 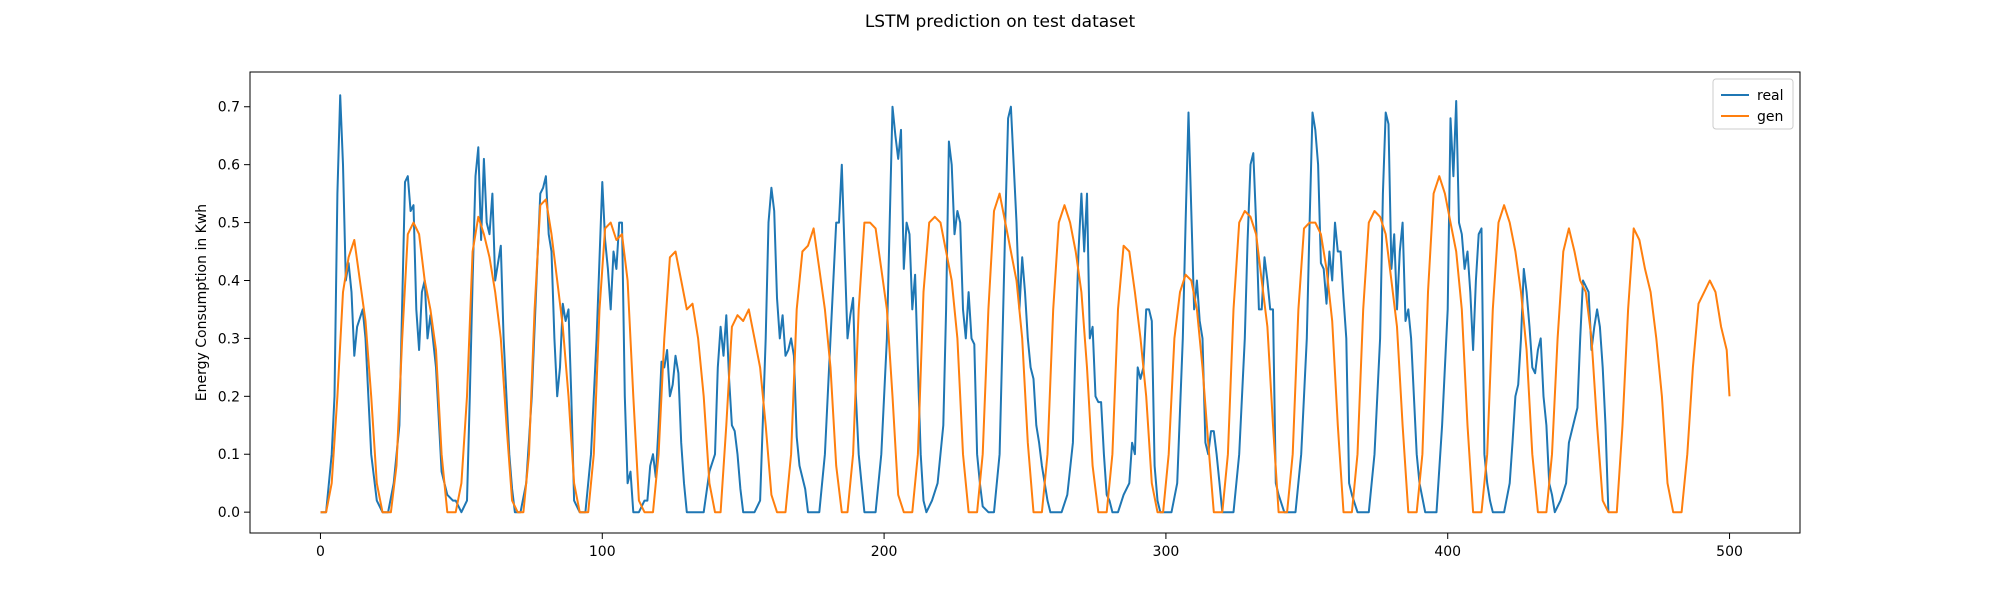 What do you see at coordinates (1770, 117) in the screenshot?
I see `legend-label-gen: gen` at bounding box center [1770, 117].